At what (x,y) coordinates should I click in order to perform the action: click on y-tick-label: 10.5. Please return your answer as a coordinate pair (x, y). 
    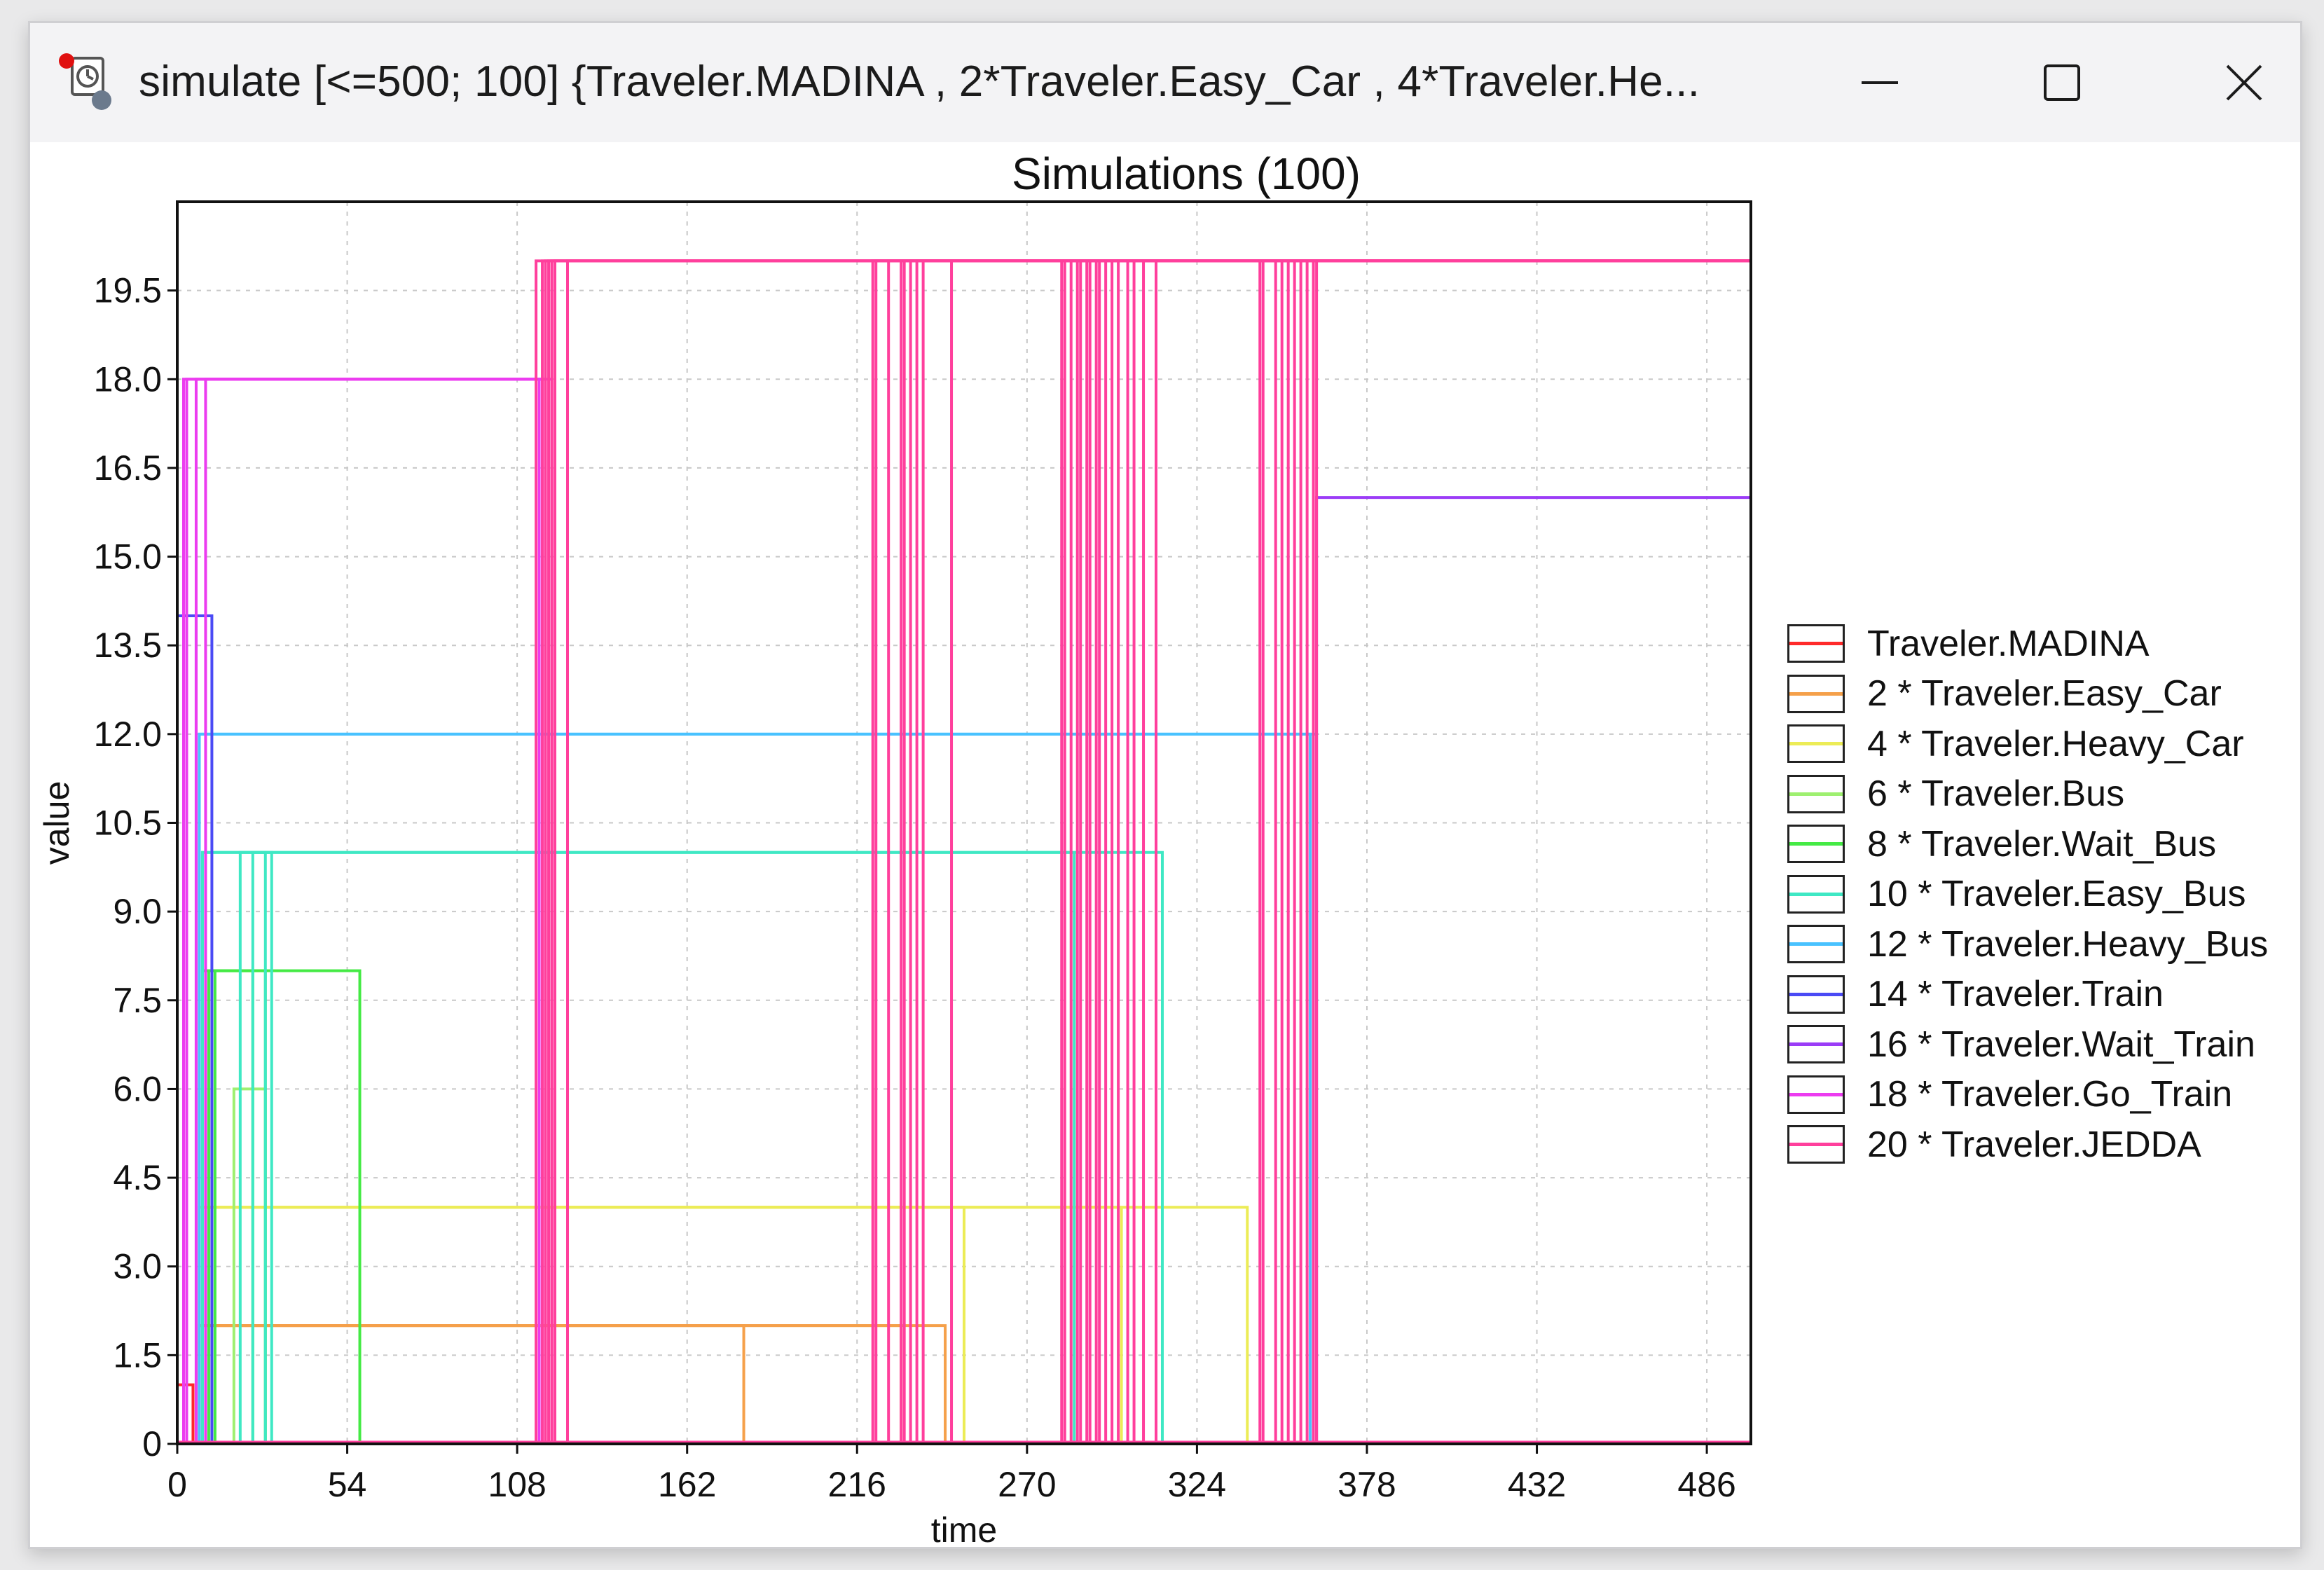
    Looking at the image, I should click on (128, 824).